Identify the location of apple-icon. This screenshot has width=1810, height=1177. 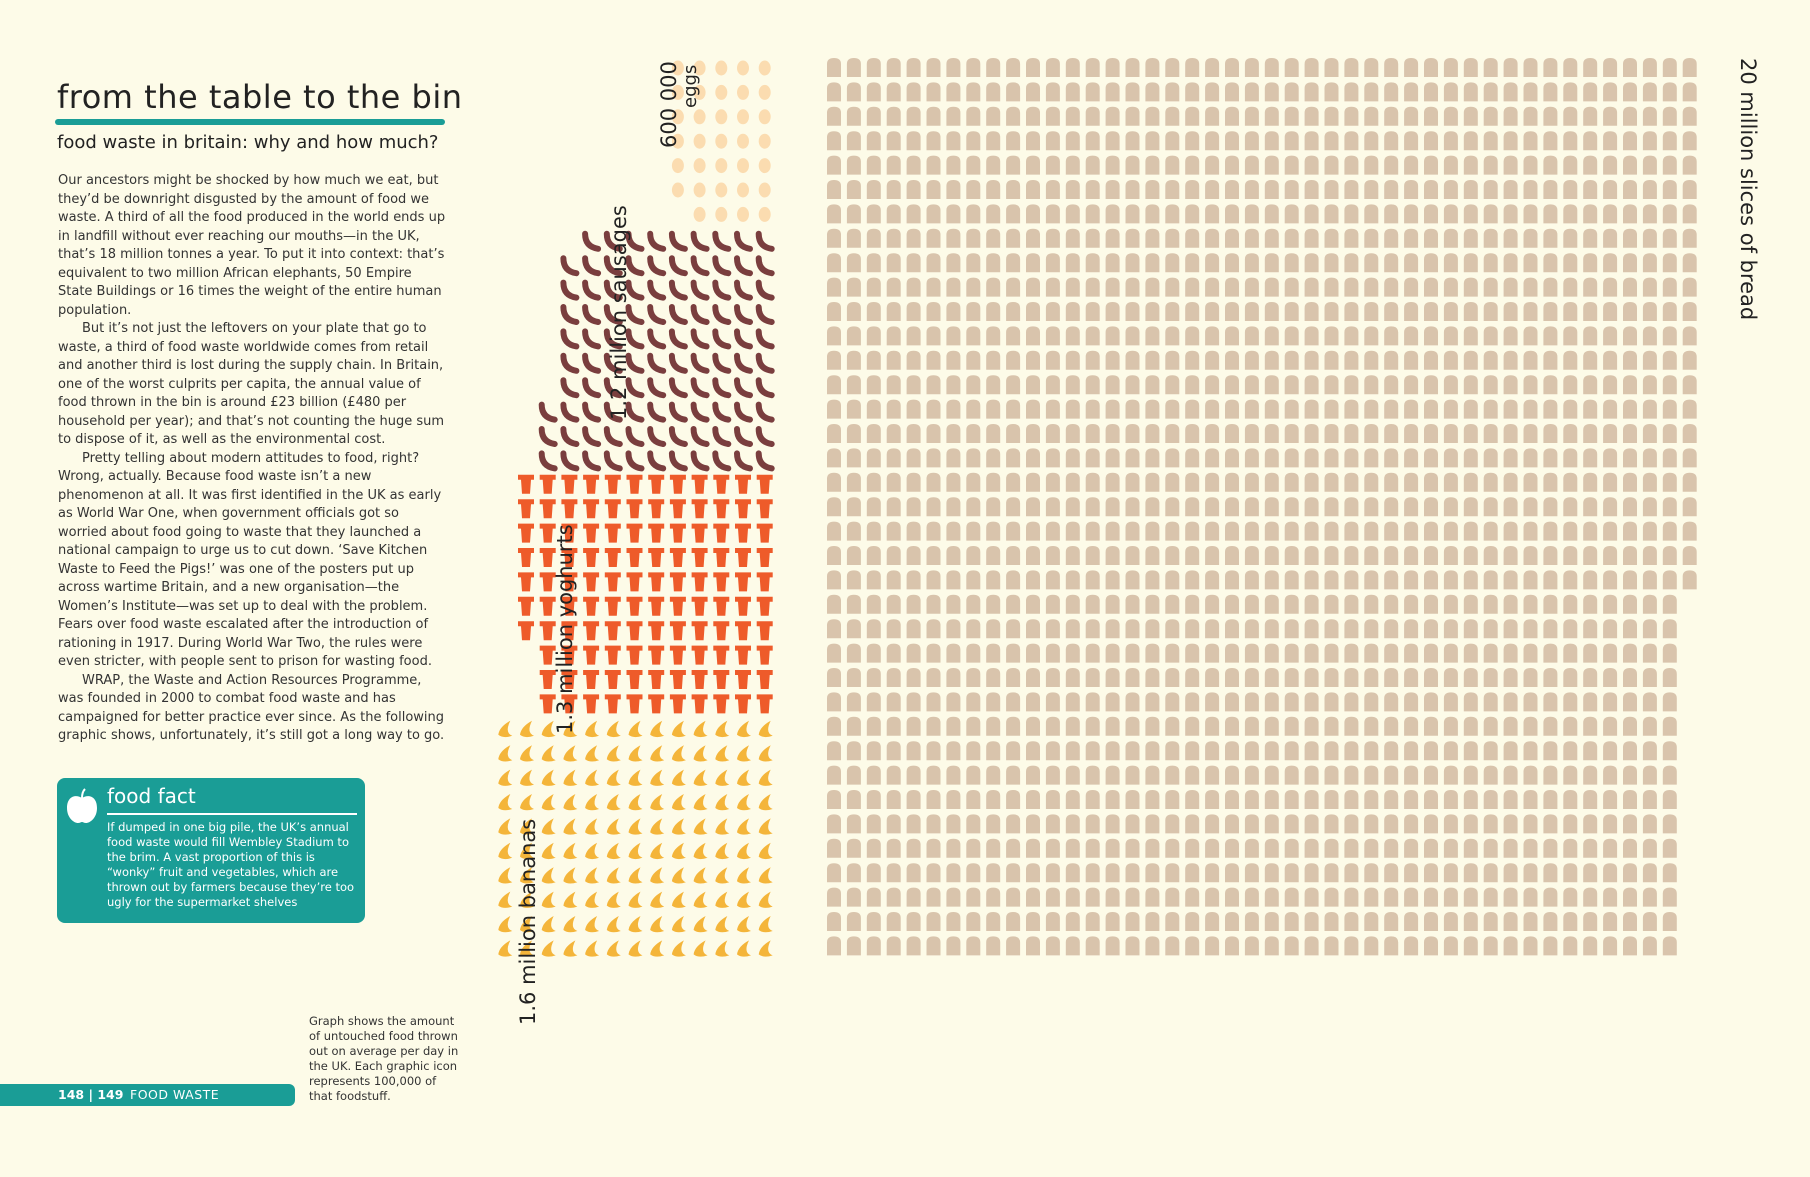
(82, 805).